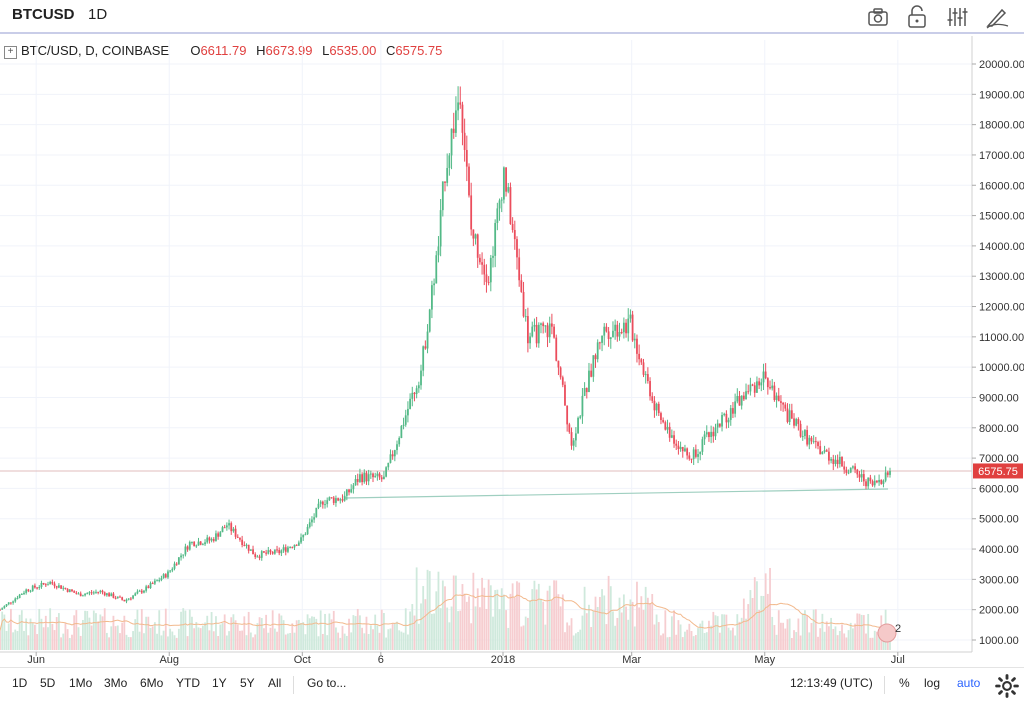 The width and height of the screenshot is (1024, 704). What do you see at coordinates (1006, 685) in the screenshot?
I see `settings-gear-icon` at bounding box center [1006, 685].